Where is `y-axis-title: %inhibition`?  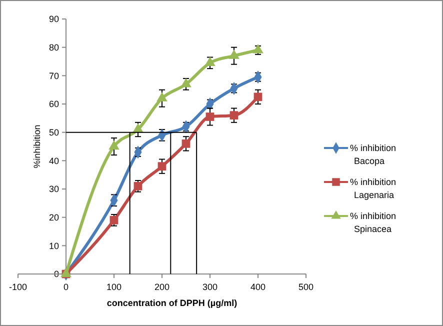 y-axis-title: %inhibition is located at coordinates (37, 146).